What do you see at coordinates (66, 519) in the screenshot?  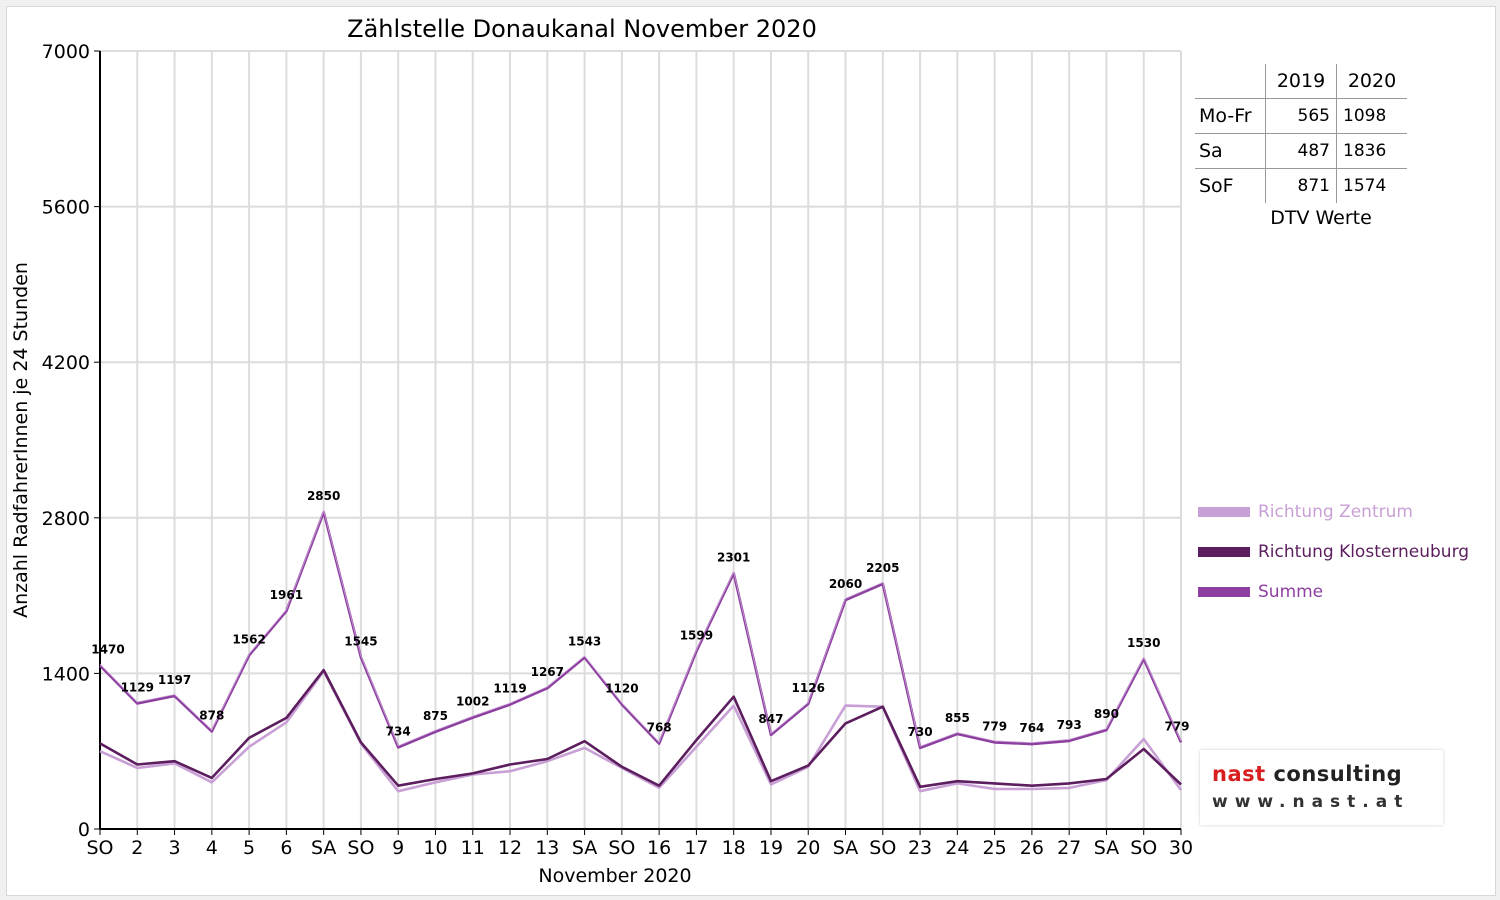 I see `y-tick-label: 2800` at bounding box center [66, 519].